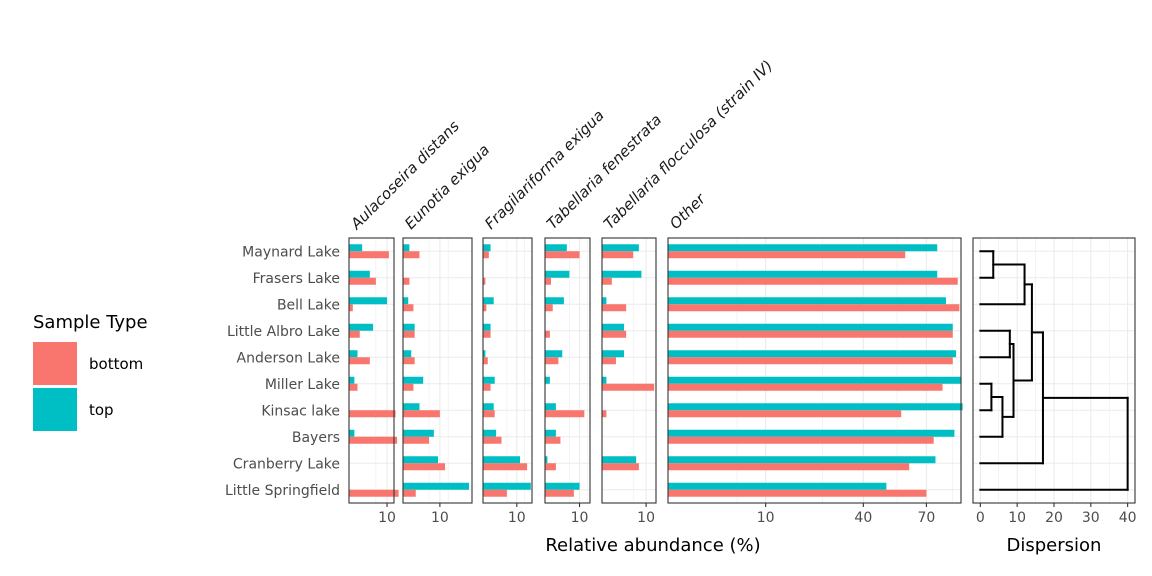 This screenshot has height=576, width=1152. Describe the element at coordinates (289, 358) in the screenshot. I see `lake-label: Anderson Lake` at that location.